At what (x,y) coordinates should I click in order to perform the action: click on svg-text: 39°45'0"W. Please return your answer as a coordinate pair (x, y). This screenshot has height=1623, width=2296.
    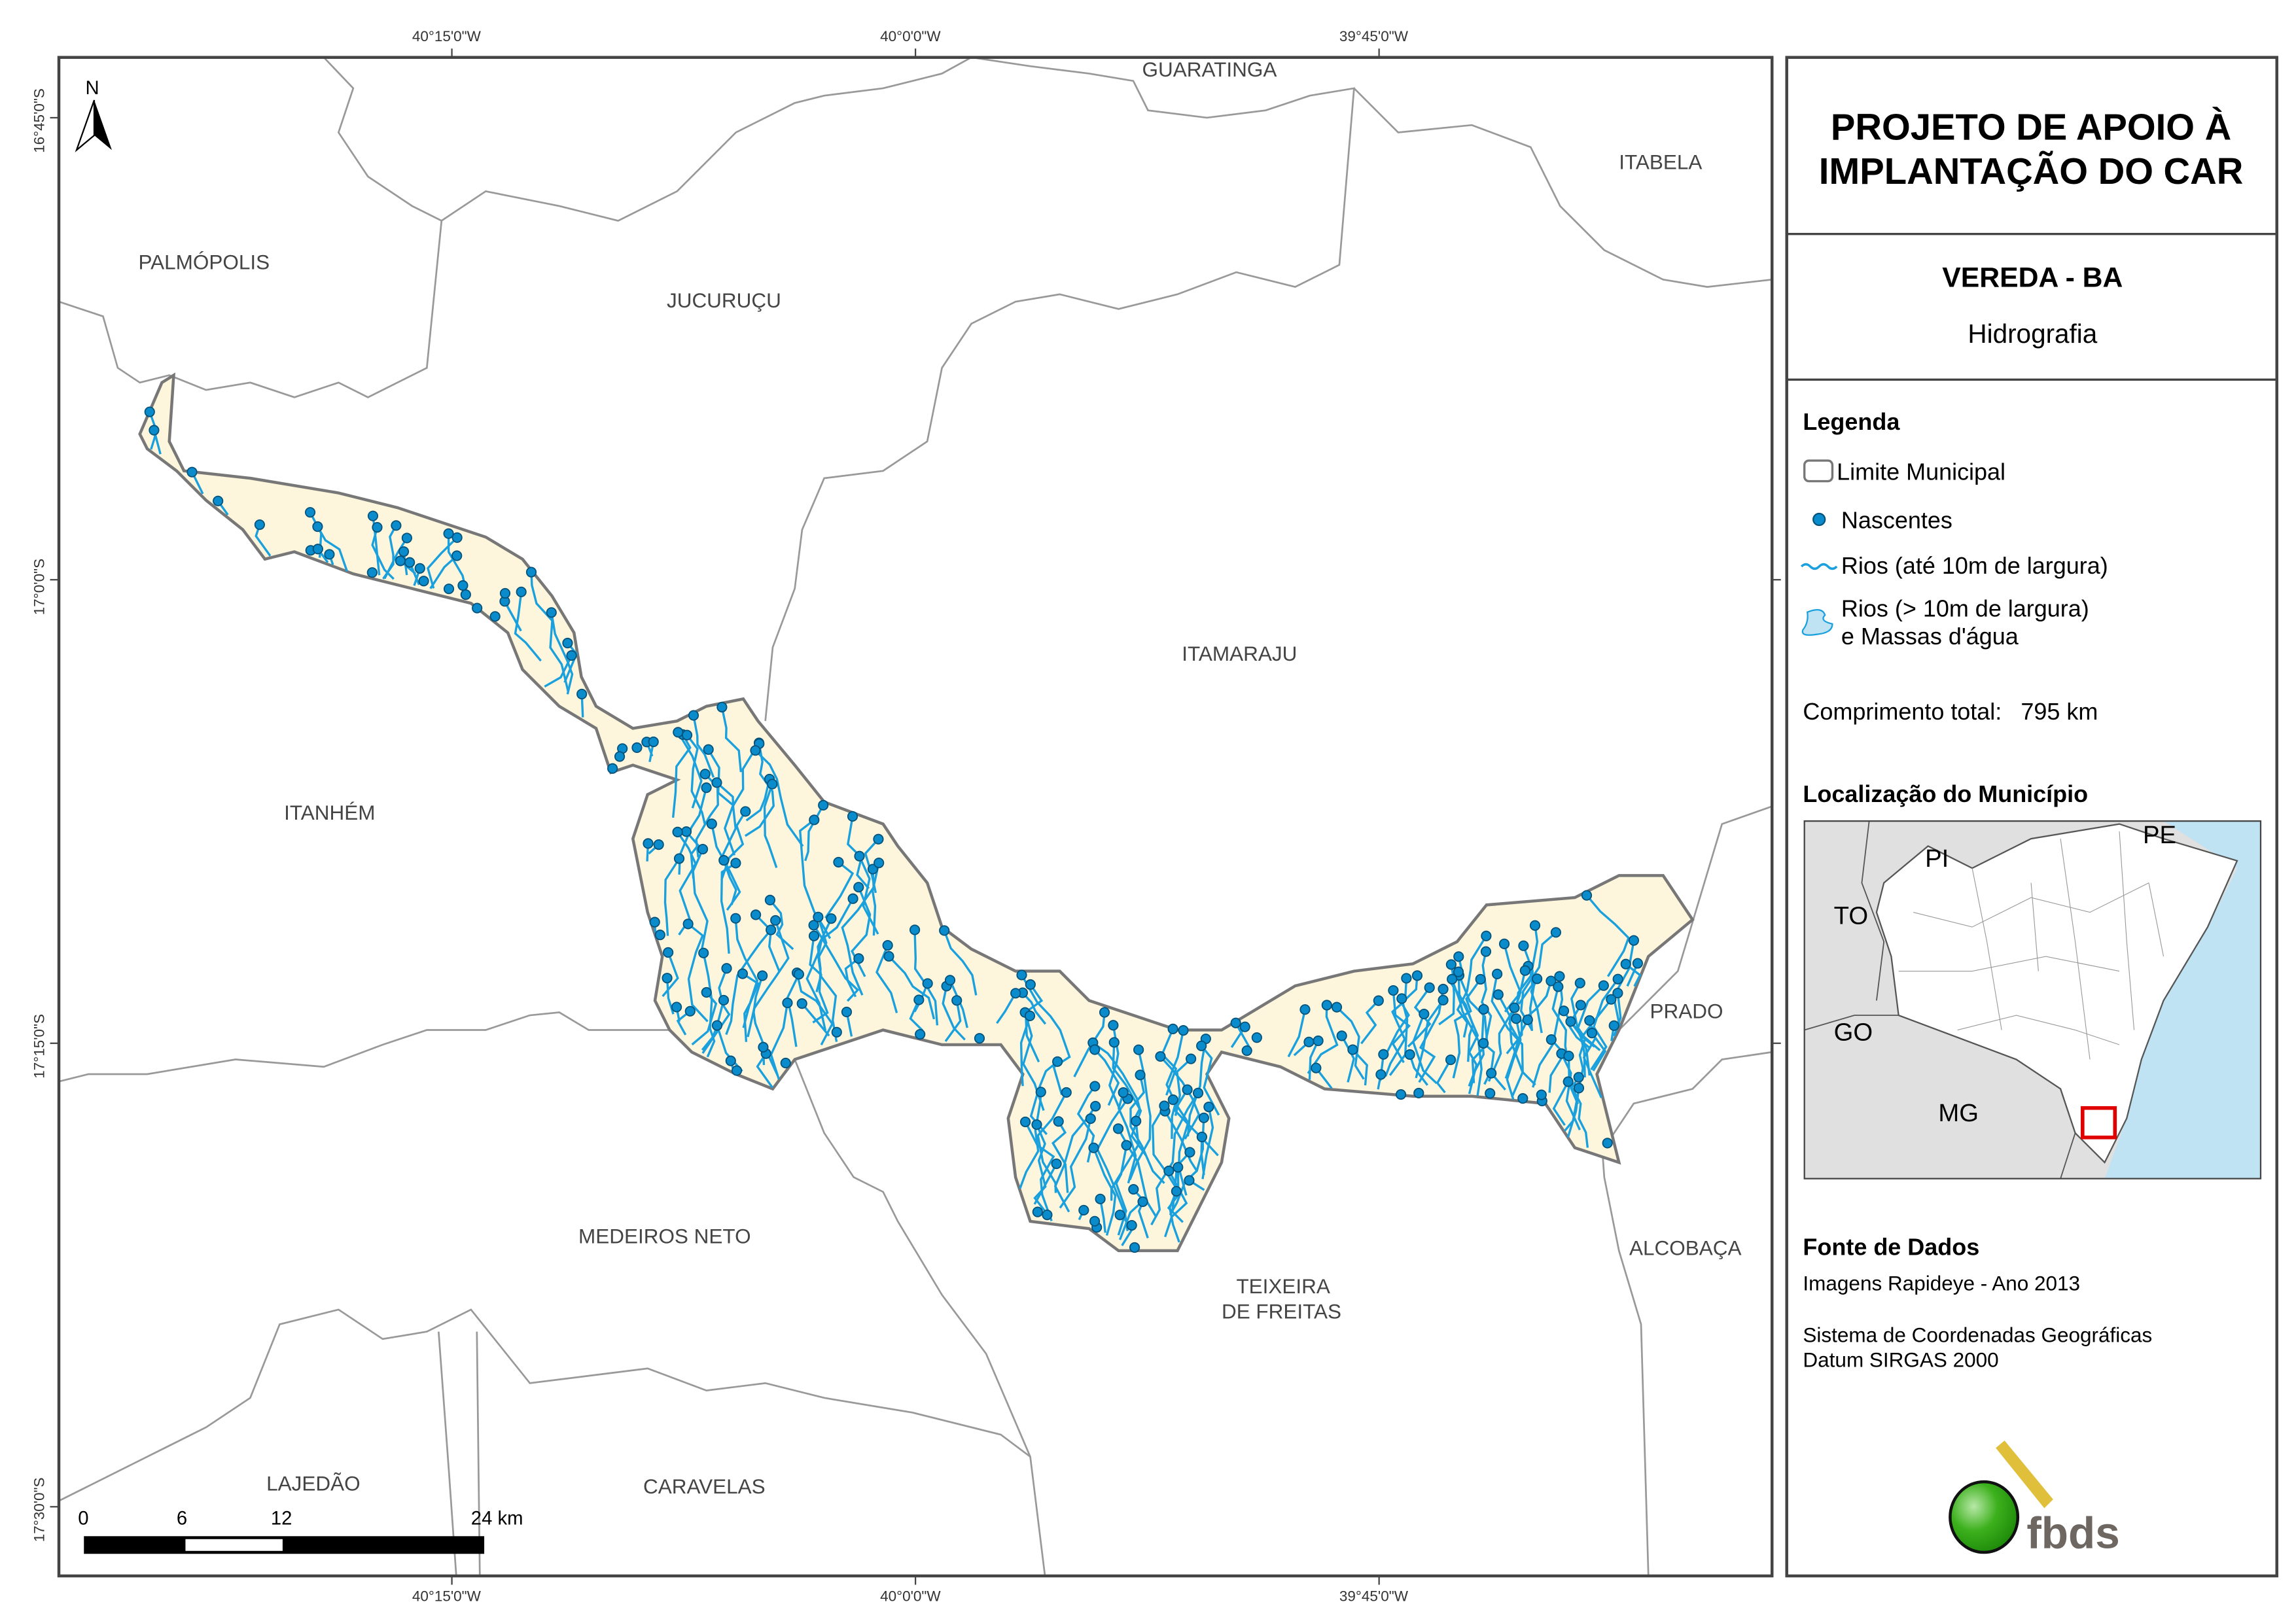
    Looking at the image, I should click on (1374, 1596).